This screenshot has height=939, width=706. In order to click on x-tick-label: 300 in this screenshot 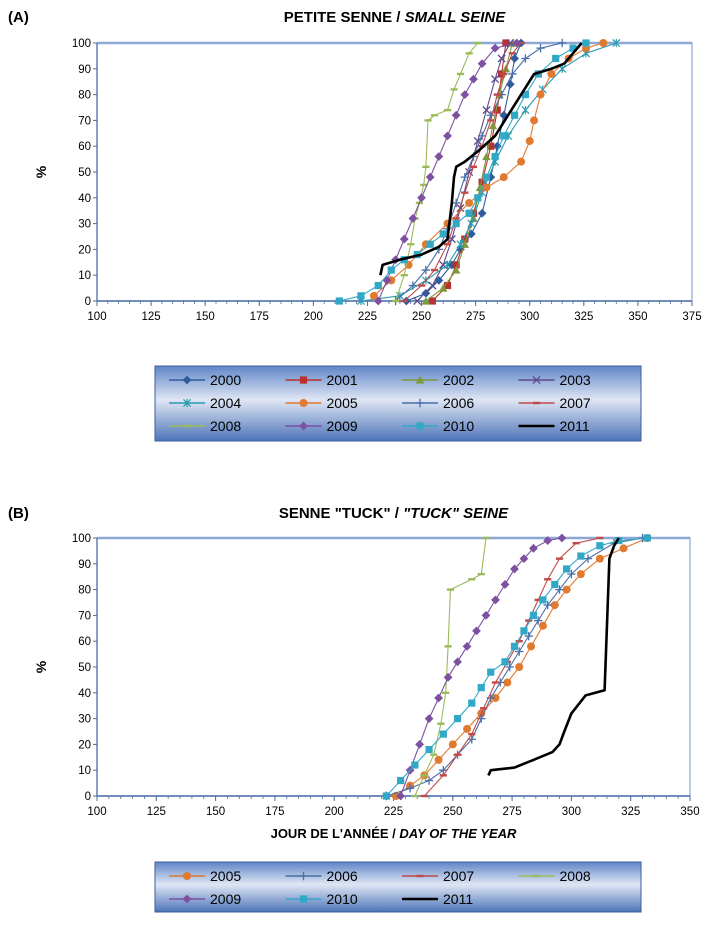, I will do `click(529, 317)`.